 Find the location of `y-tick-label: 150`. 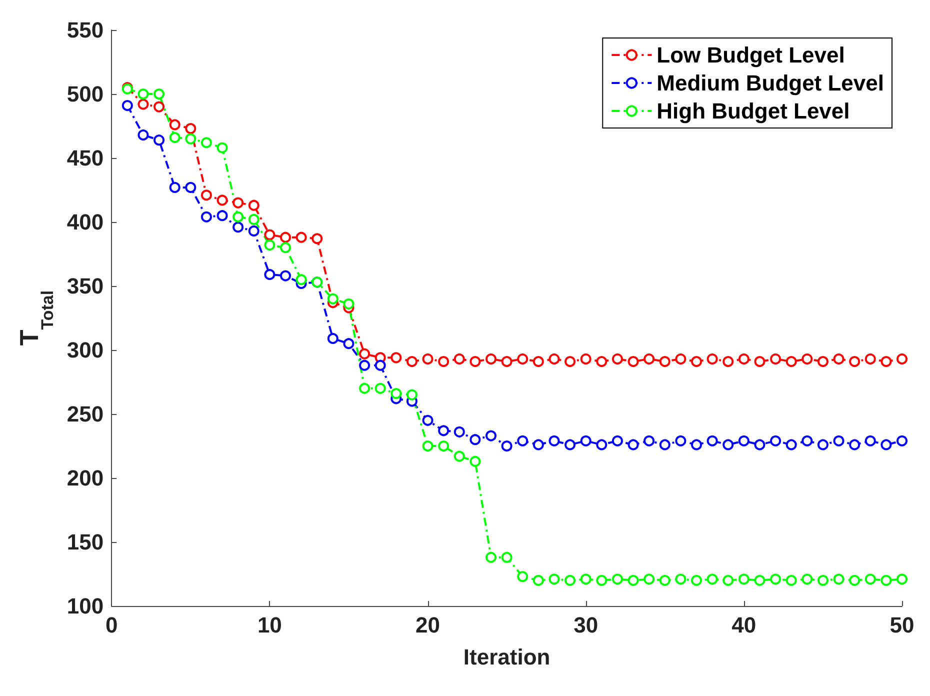

y-tick-label: 150 is located at coordinates (85, 542).